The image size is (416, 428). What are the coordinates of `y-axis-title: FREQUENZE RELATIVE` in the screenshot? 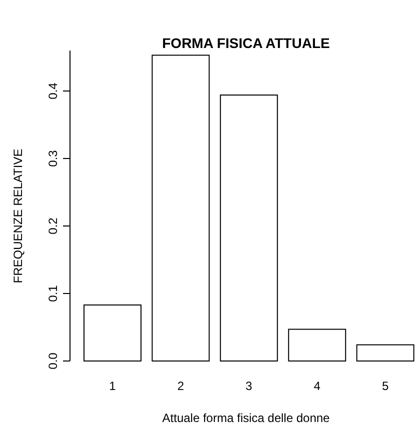 It's located at (18, 216).